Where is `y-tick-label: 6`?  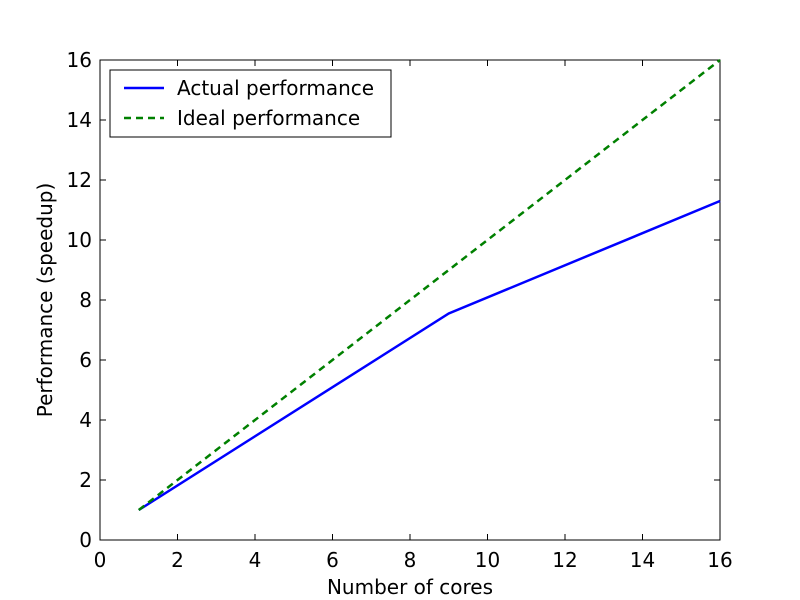
y-tick-label: 6 is located at coordinates (85, 360).